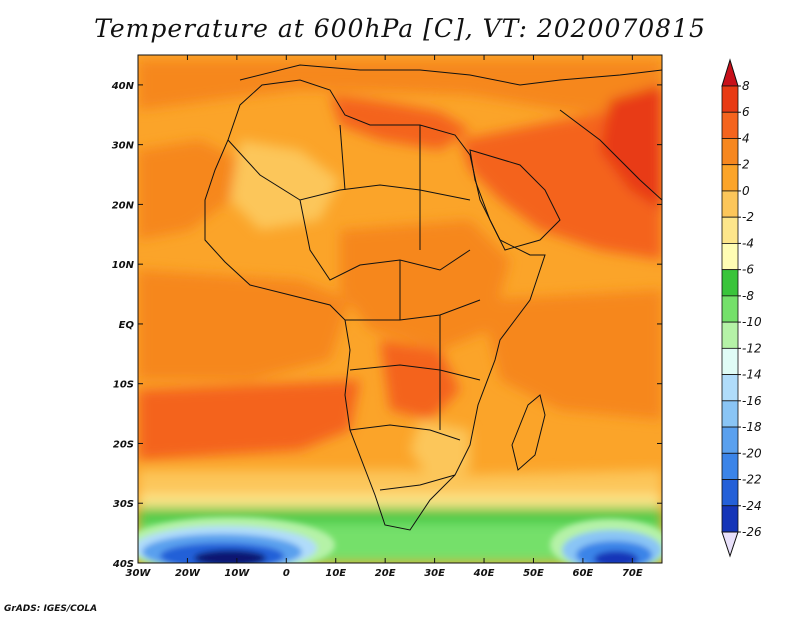 This screenshot has width=800, height=618. Describe the element at coordinates (533, 573) in the screenshot. I see `lon-tick-label: 50E` at that location.